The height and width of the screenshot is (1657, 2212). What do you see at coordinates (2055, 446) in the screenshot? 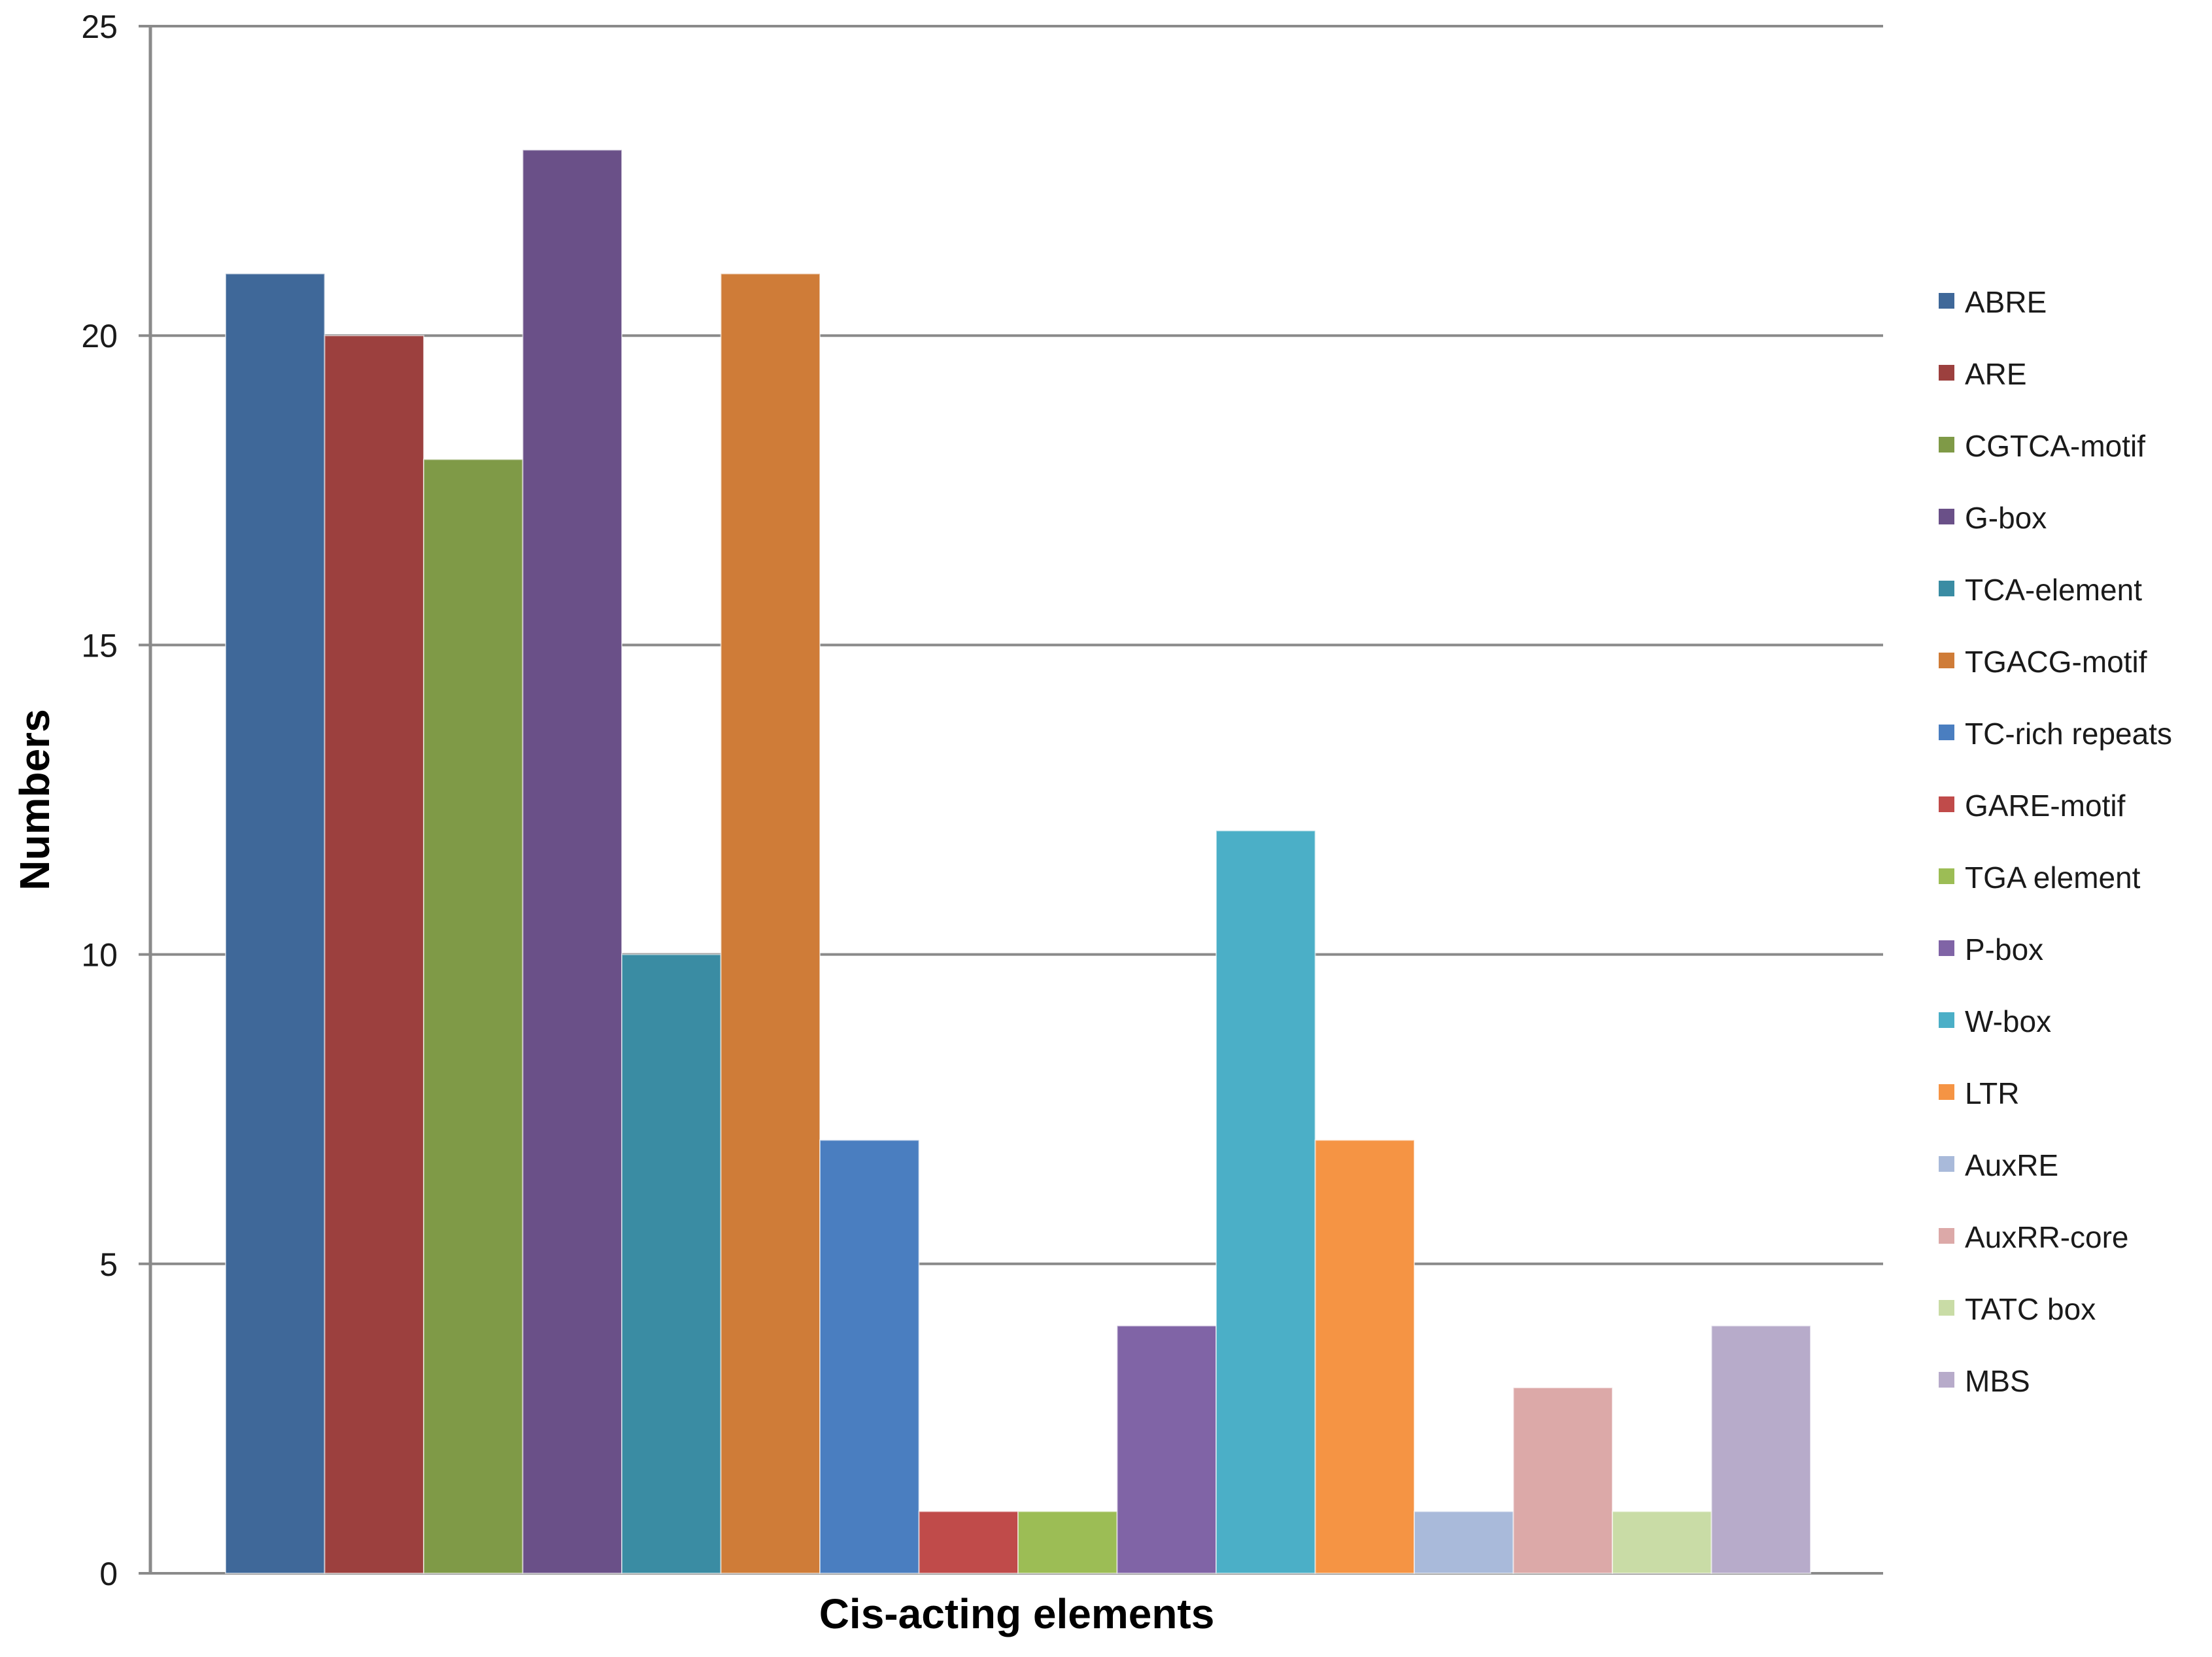
I see `legend-label: CGTCA-motif` at bounding box center [2055, 446].